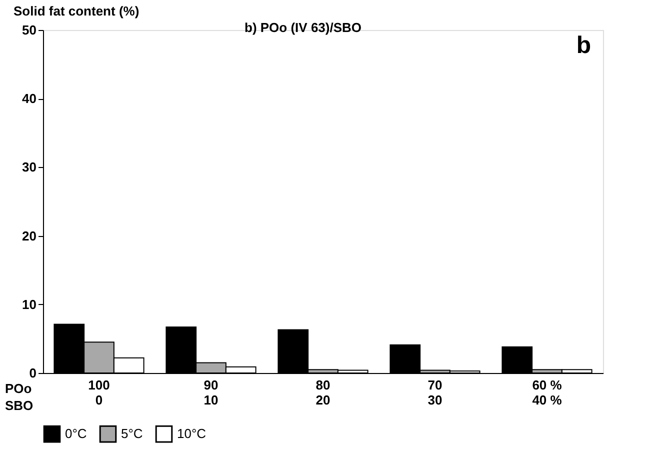 This screenshot has width=659, height=459. I want to click on text: POo, so click(18, 388).